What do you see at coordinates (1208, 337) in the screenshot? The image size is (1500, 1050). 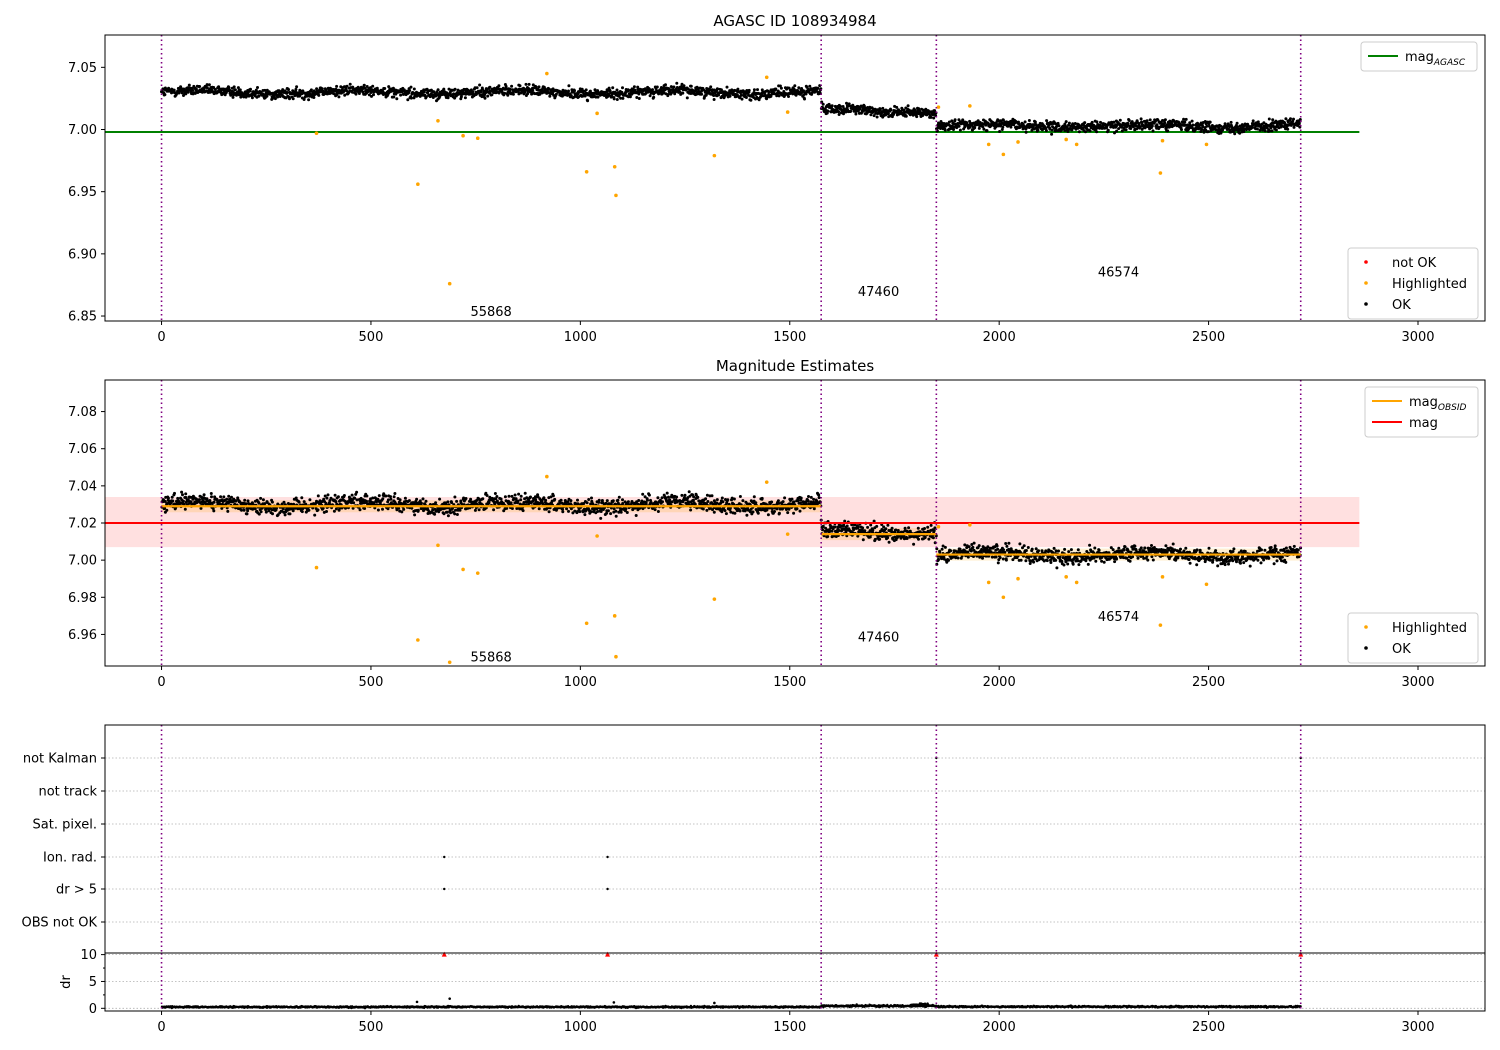 I see `x-tick-label: 2500` at bounding box center [1208, 337].